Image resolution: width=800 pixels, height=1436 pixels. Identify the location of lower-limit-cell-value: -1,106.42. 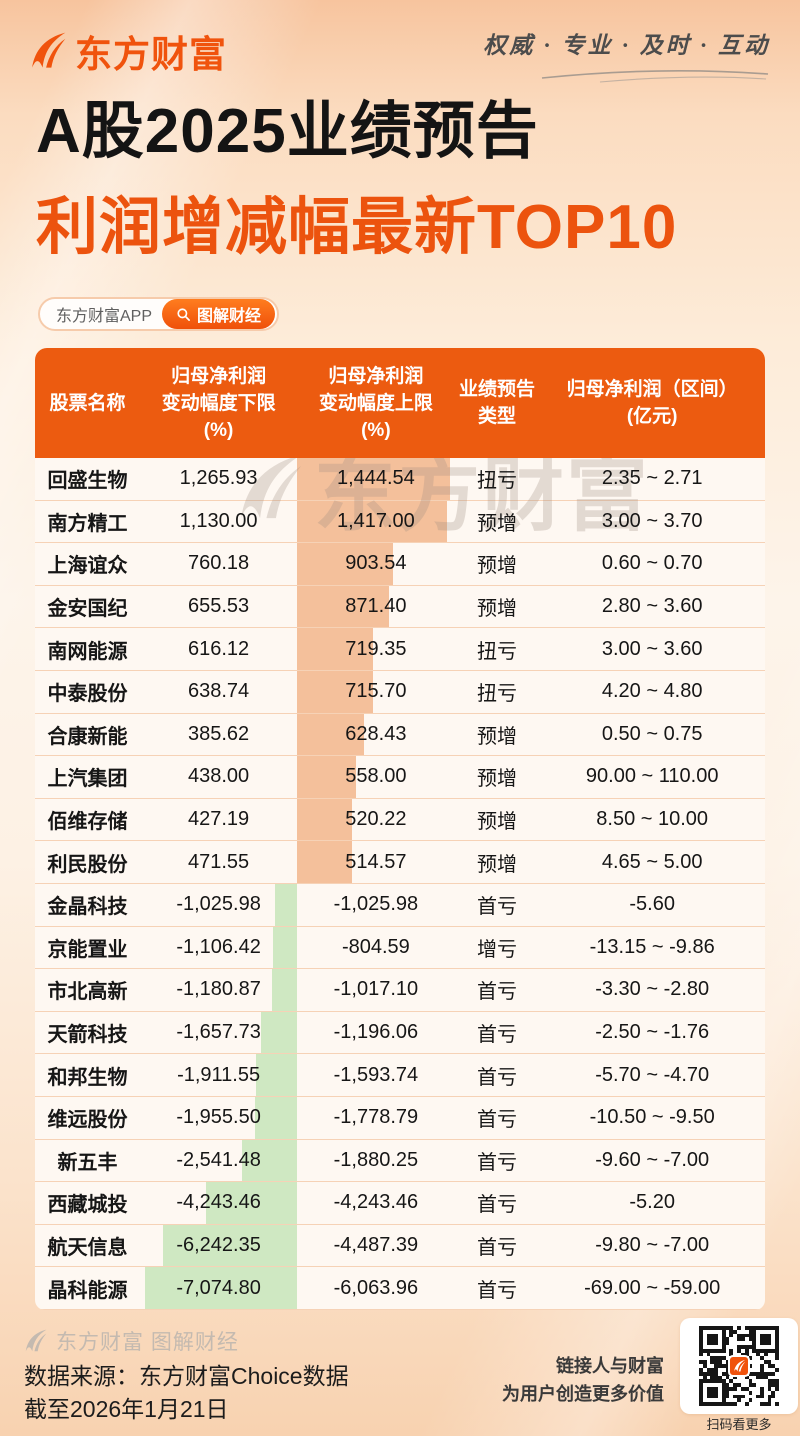
(218, 946).